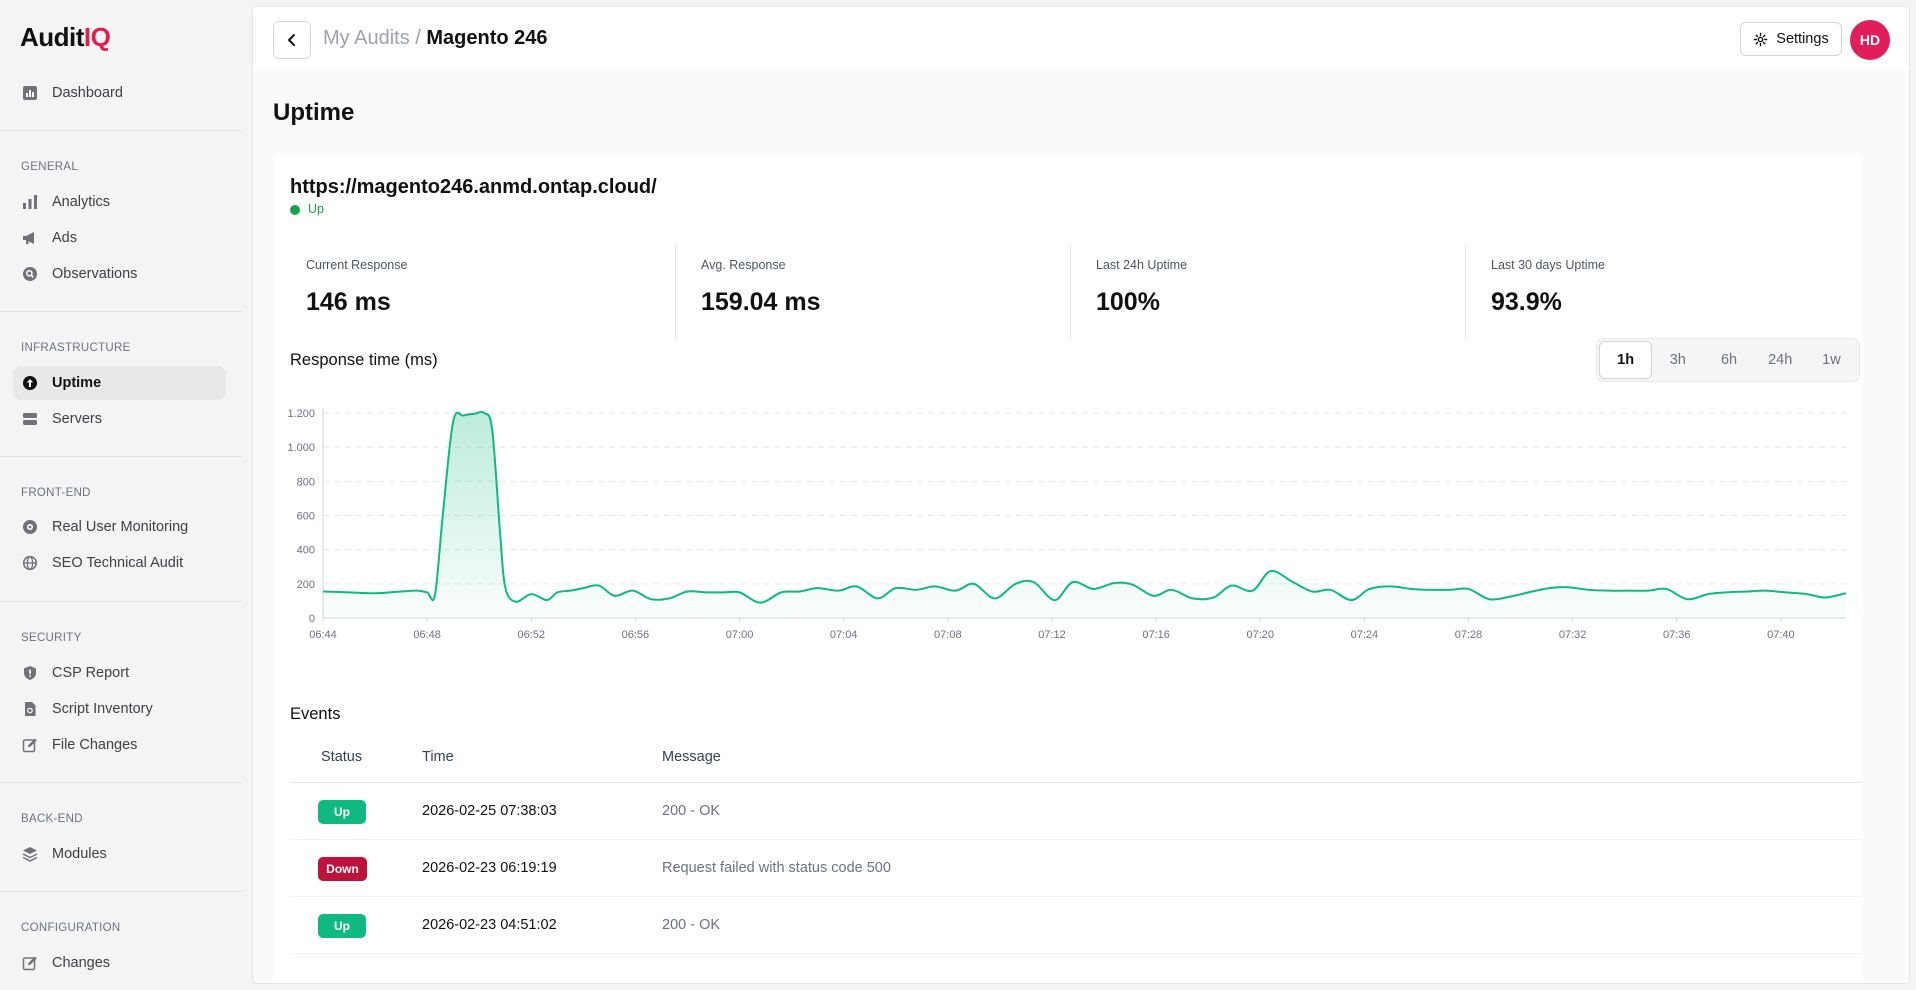 This screenshot has height=990, width=1916. I want to click on stat-30d-uptime: Last 30 days Uptime 93.9%, so click(1671, 292).